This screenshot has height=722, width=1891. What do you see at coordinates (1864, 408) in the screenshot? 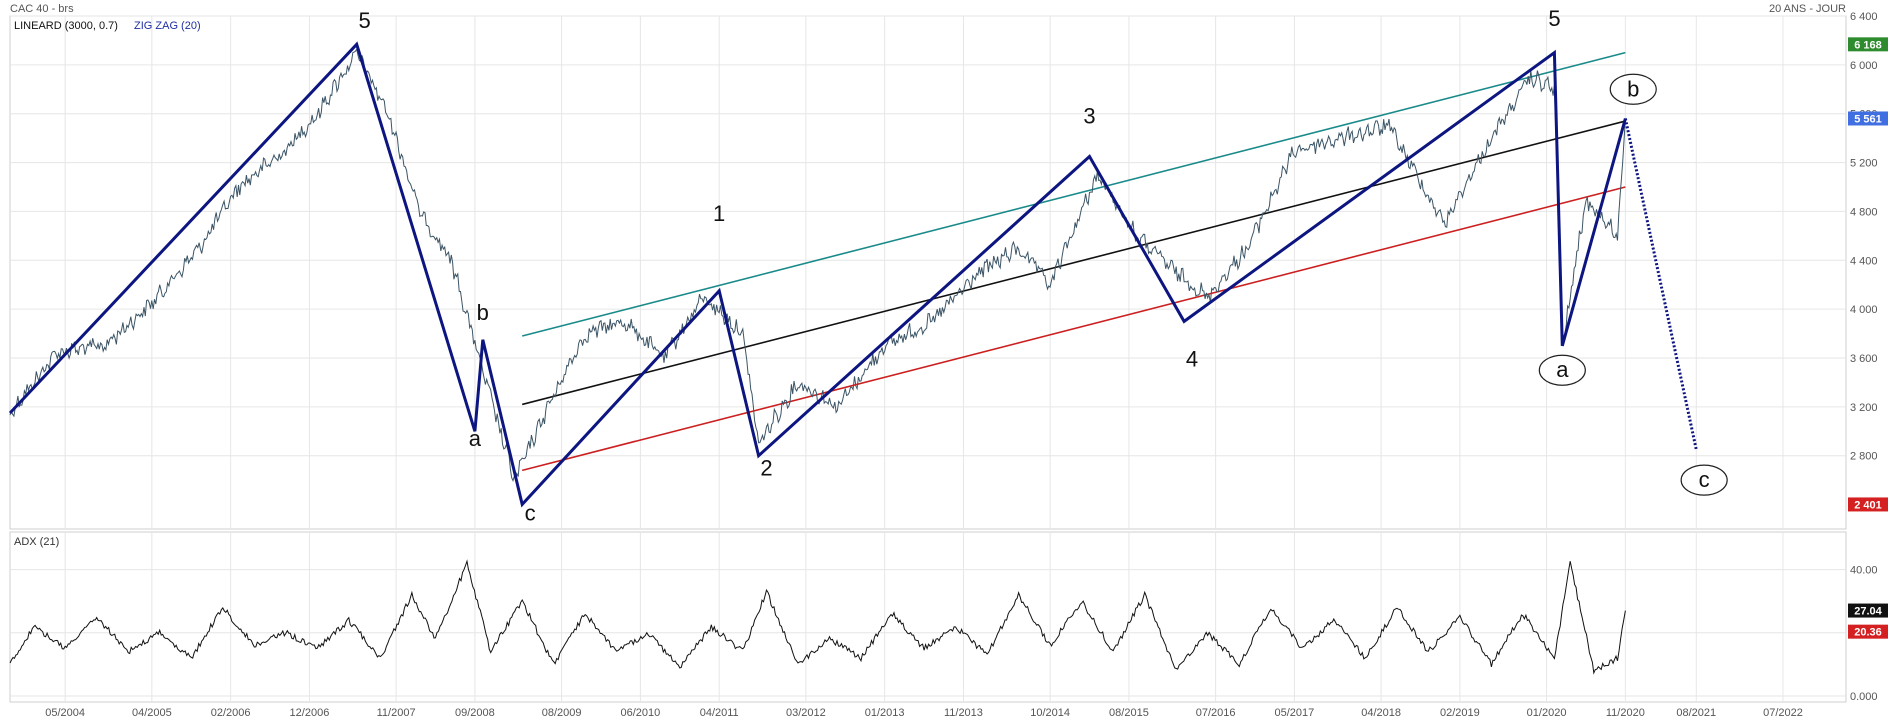
I see `y-tick-label: 3 200` at bounding box center [1864, 408].